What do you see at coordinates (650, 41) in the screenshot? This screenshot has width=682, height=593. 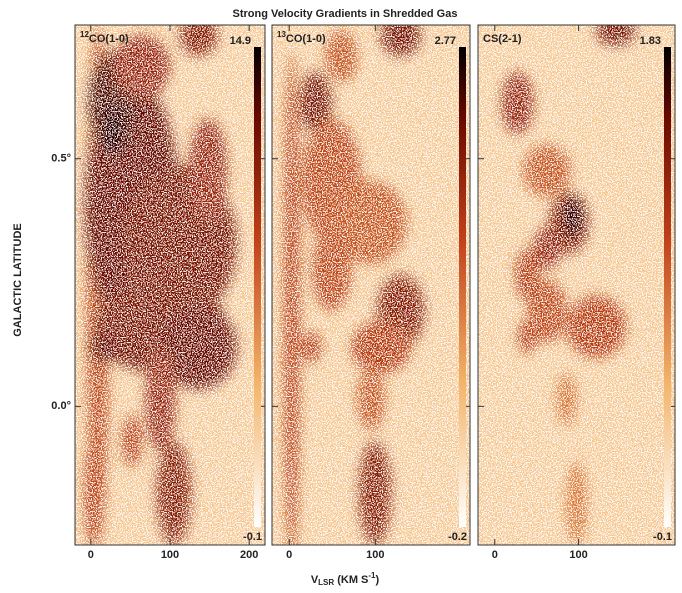 I see `colorbar-max: 1.83` at bounding box center [650, 41].